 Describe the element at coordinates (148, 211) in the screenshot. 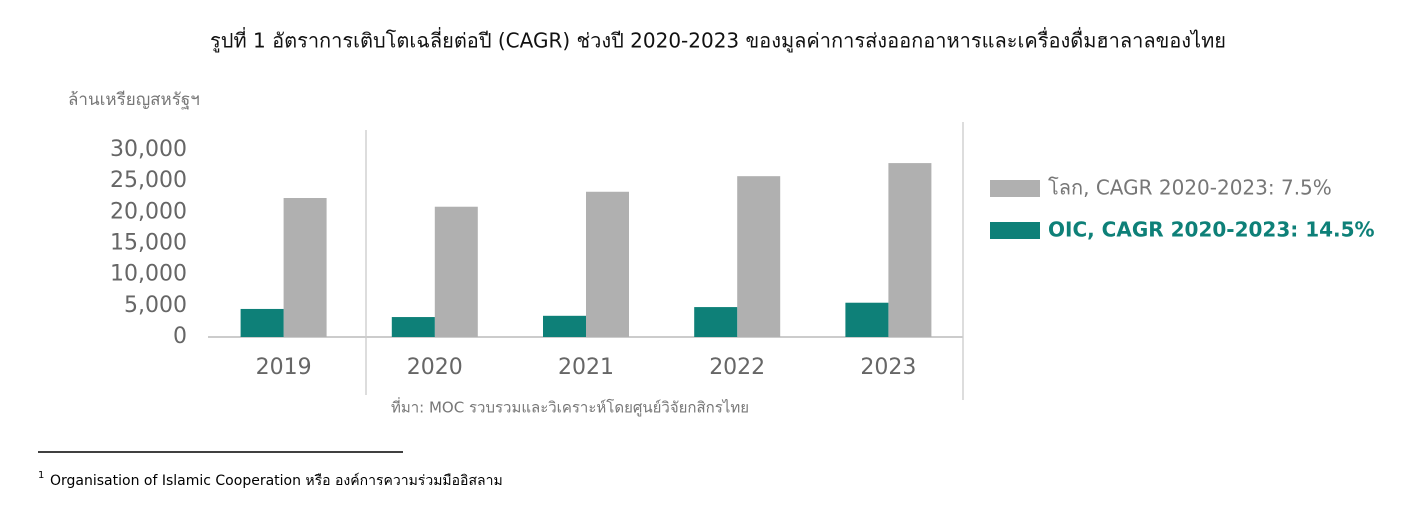

I see `y-tick-label: 20,000` at that location.